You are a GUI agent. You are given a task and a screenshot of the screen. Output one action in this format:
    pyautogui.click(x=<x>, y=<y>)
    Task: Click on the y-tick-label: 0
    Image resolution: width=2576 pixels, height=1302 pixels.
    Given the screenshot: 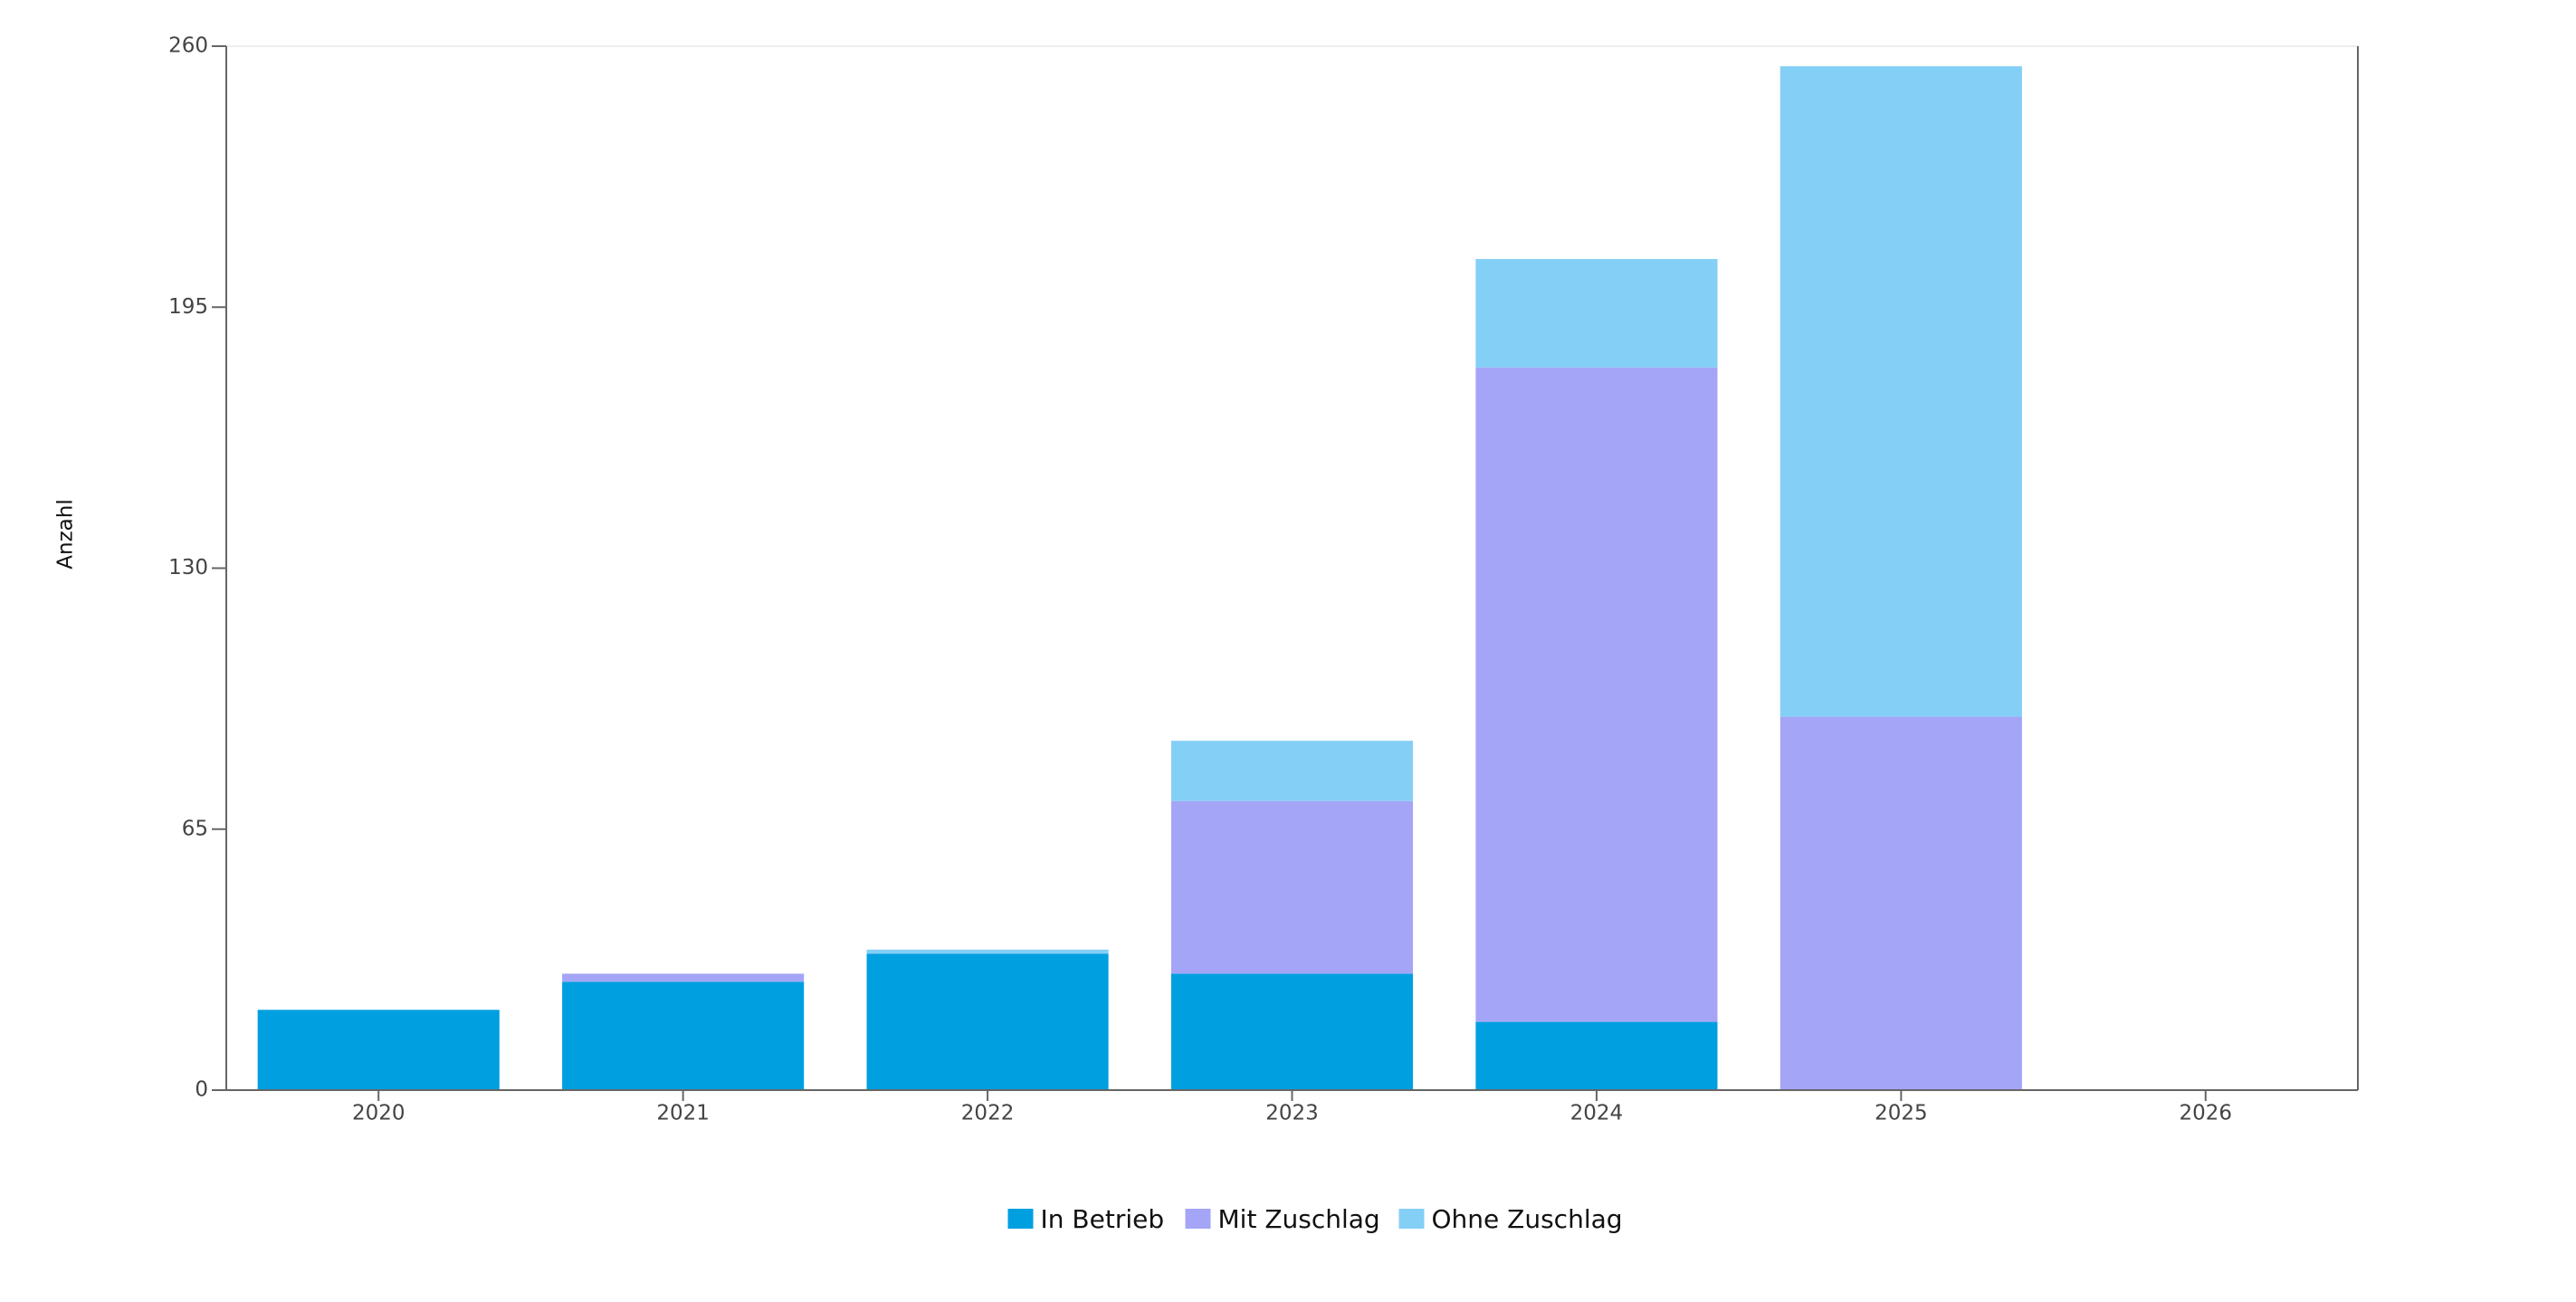 What is the action you would take?
    pyautogui.click(x=201, y=1090)
    